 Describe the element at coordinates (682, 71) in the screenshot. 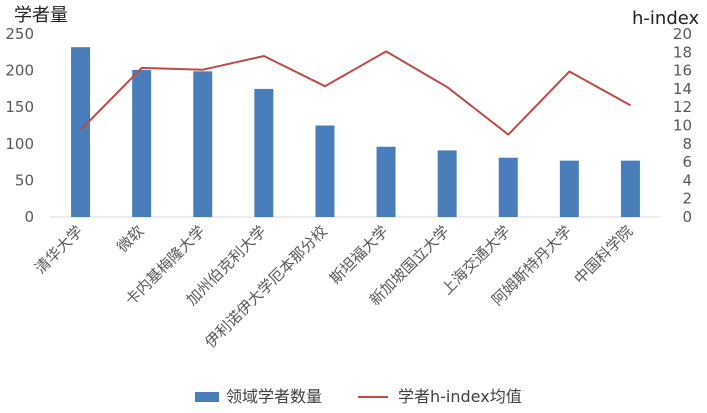

I see `y2-tick-label: 16` at that location.